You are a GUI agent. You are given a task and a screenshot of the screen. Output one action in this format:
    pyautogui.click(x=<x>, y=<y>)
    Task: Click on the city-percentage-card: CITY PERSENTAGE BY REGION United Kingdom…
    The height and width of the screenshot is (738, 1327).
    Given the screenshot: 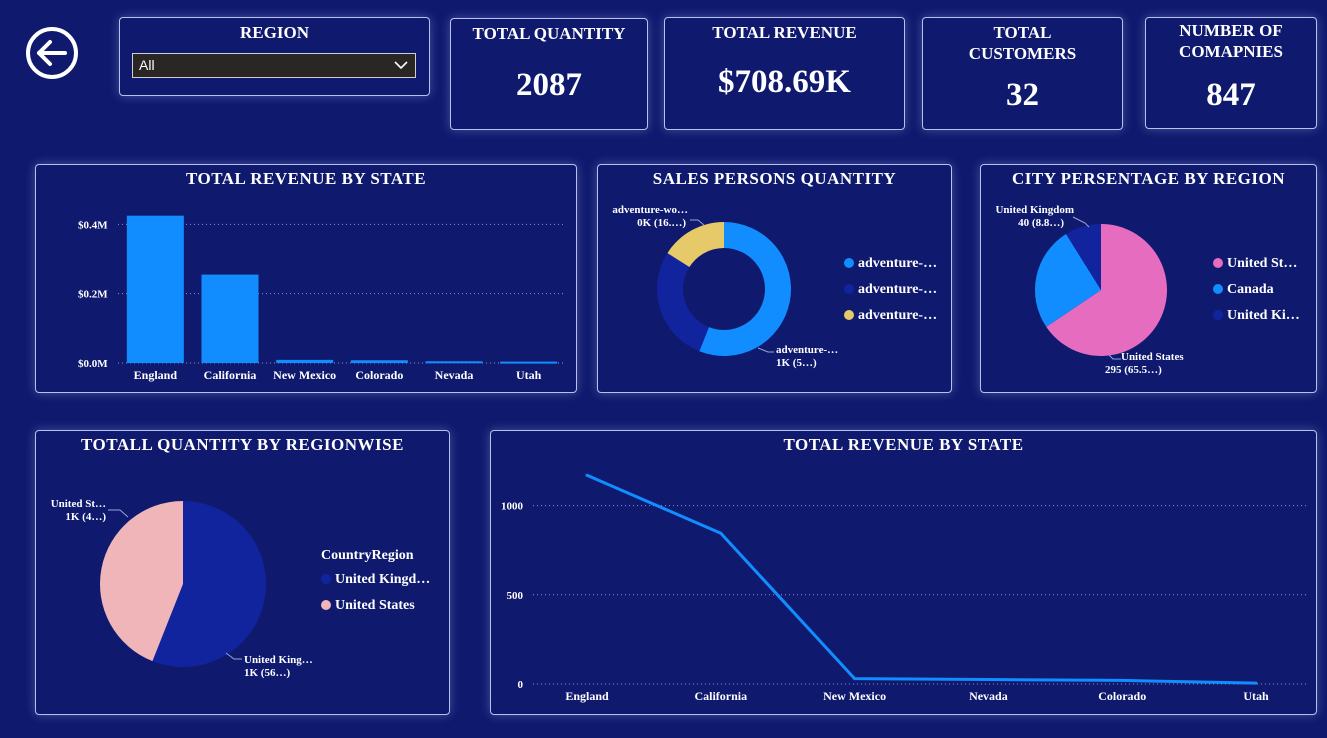 What is the action you would take?
    pyautogui.click(x=1148, y=278)
    